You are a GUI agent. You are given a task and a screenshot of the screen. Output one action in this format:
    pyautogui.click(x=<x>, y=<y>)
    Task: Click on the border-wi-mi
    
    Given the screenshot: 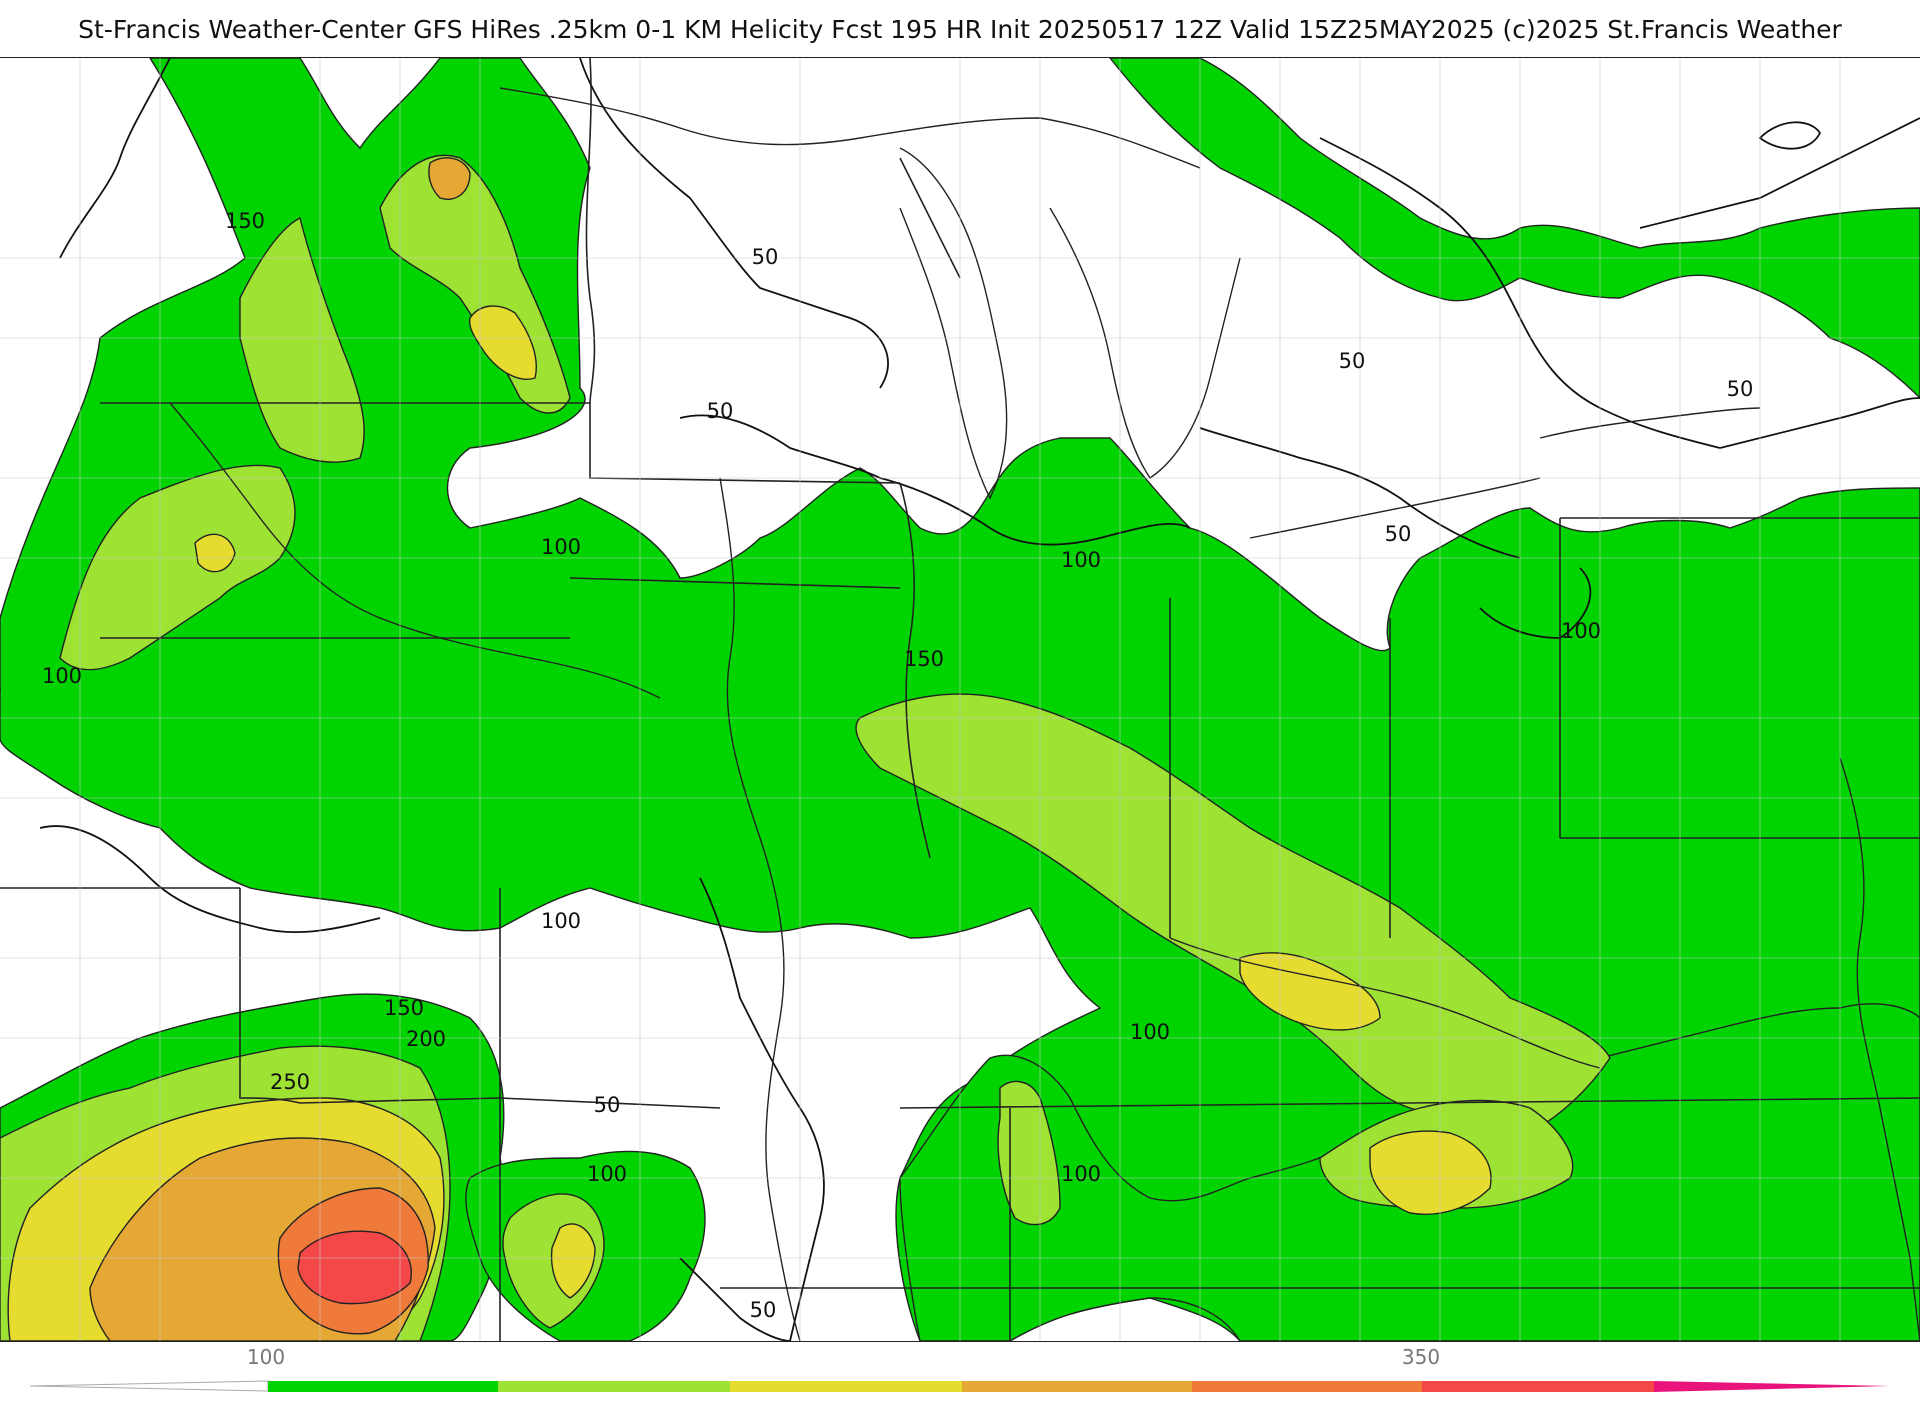 What is the action you would take?
    pyautogui.click(x=930, y=218)
    